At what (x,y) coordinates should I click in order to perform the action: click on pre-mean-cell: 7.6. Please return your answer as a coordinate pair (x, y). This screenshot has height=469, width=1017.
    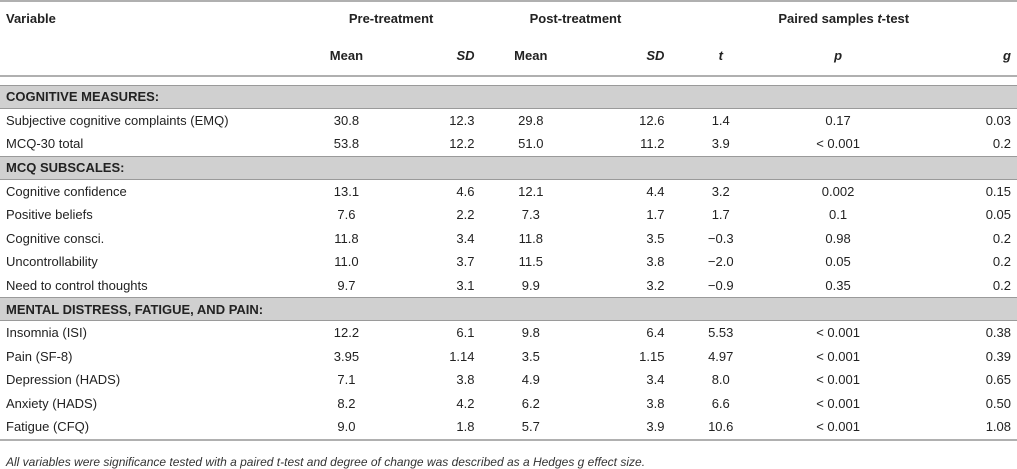
    Looking at the image, I should click on (346, 215).